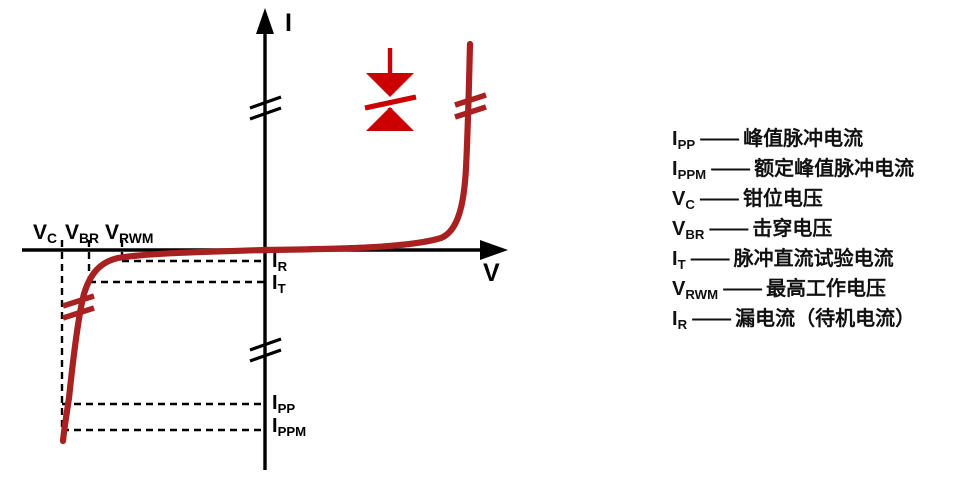 This screenshot has width=973, height=496. I want to click on legend-vc-sub: C, so click(690, 204).